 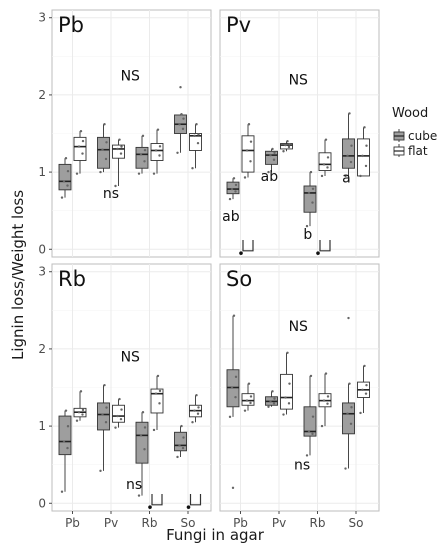 What do you see at coordinates (42, 18) in the screenshot?
I see `y-tick-label: 3` at bounding box center [42, 18].